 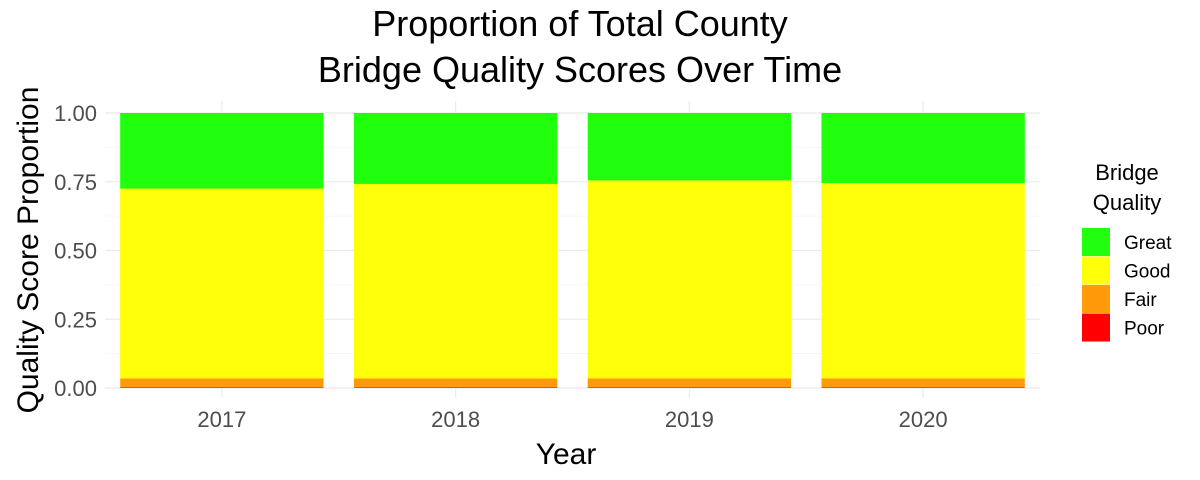 What do you see at coordinates (75, 388) in the screenshot?
I see `y-tick-label: 0.00` at bounding box center [75, 388].